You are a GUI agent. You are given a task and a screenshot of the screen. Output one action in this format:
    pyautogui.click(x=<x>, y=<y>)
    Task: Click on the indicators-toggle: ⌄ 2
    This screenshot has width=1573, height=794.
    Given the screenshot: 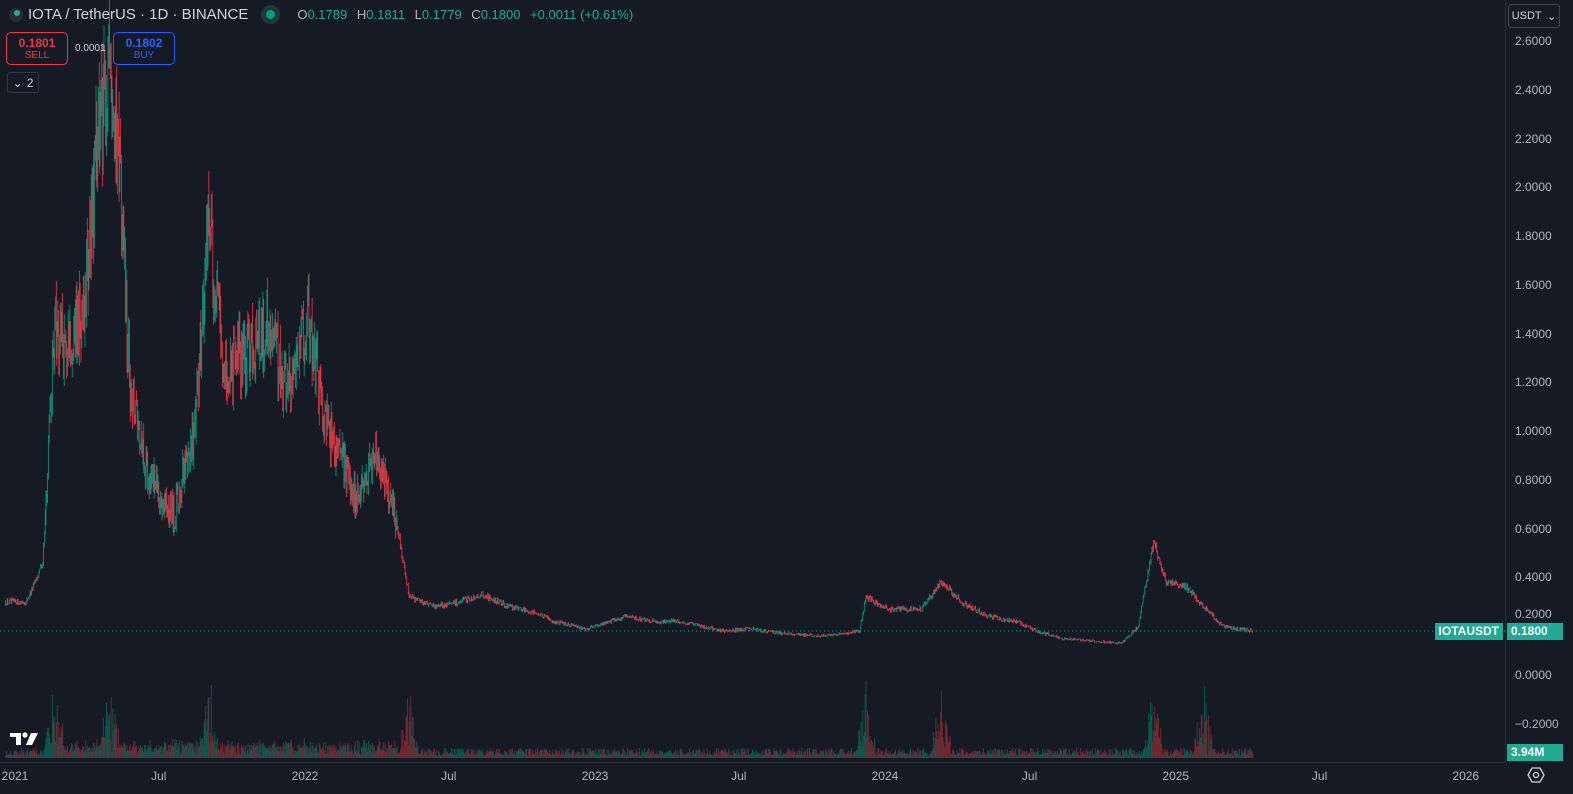 What is the action you would take?
    pyautogui.click(x=23, y=82)
    